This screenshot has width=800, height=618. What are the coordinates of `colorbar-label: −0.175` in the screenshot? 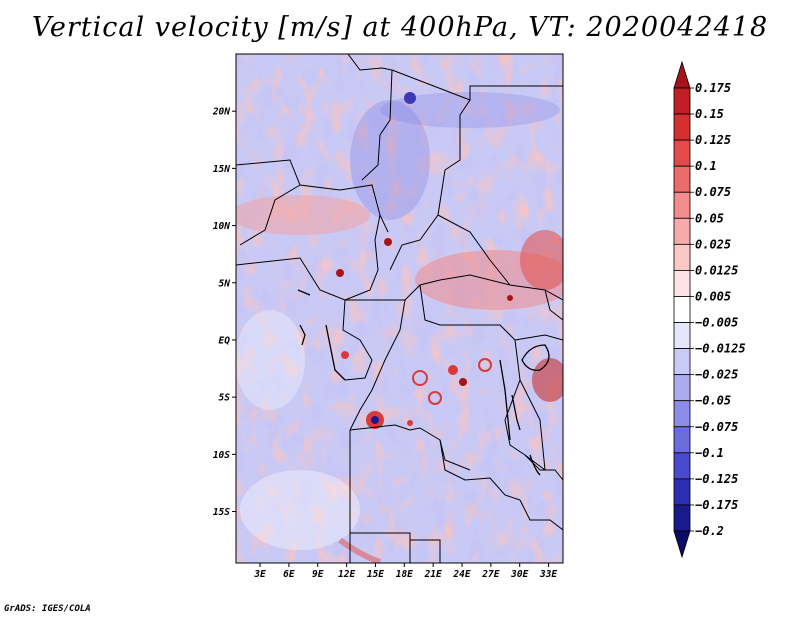 It's located at (716, 505).